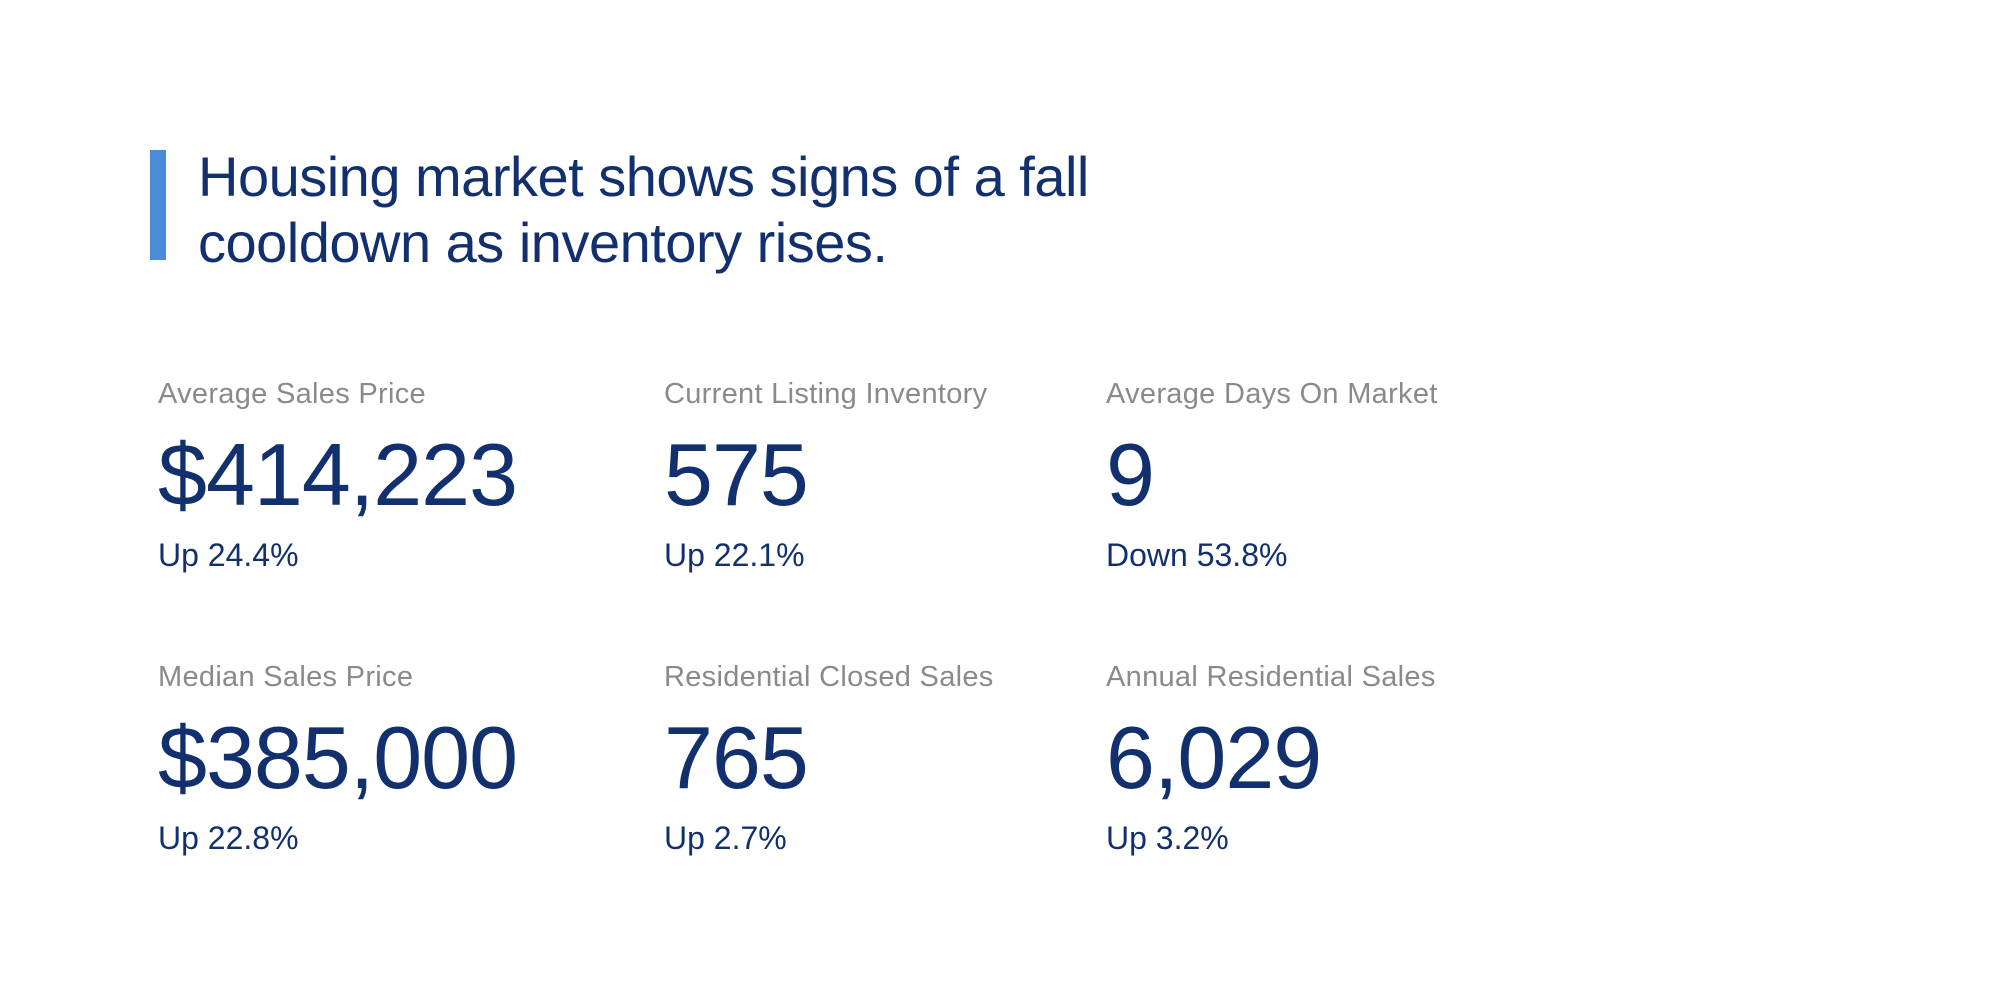  What do you see at coordinates (826, 394) in the screenshot?
I see `stat-label: Current Listing Inventory` at bounding box center [826, 394].